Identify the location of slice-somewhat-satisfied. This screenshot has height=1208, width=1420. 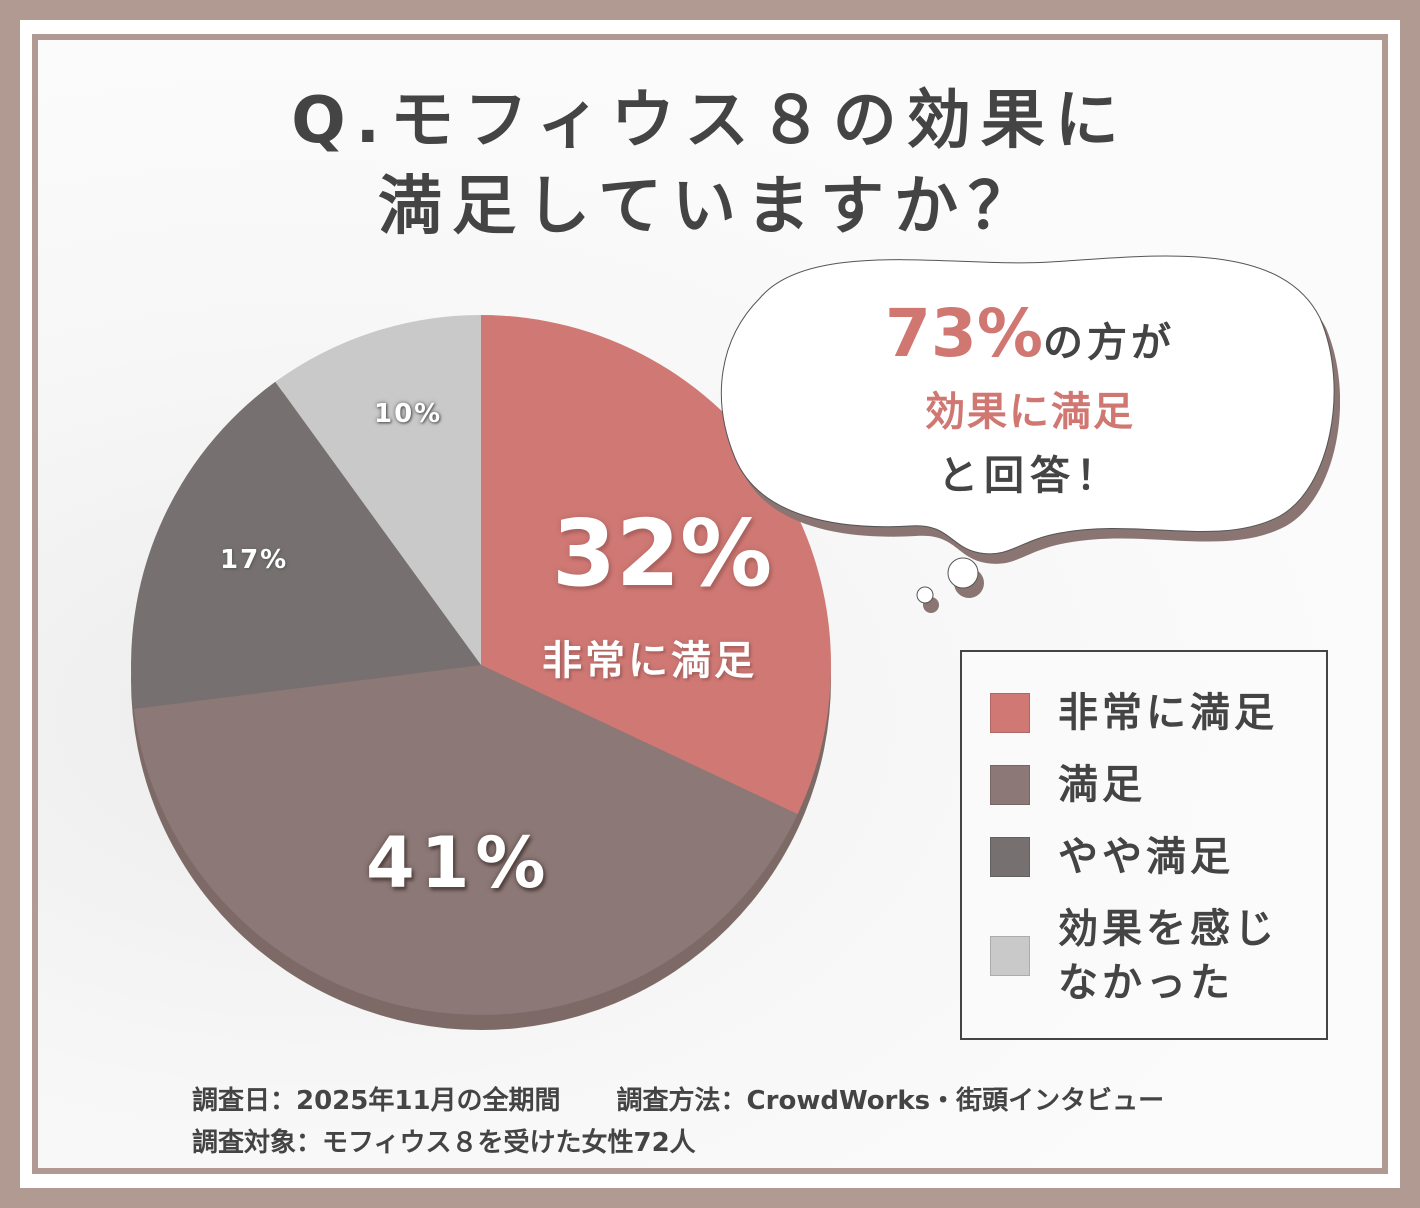
(306, 545).